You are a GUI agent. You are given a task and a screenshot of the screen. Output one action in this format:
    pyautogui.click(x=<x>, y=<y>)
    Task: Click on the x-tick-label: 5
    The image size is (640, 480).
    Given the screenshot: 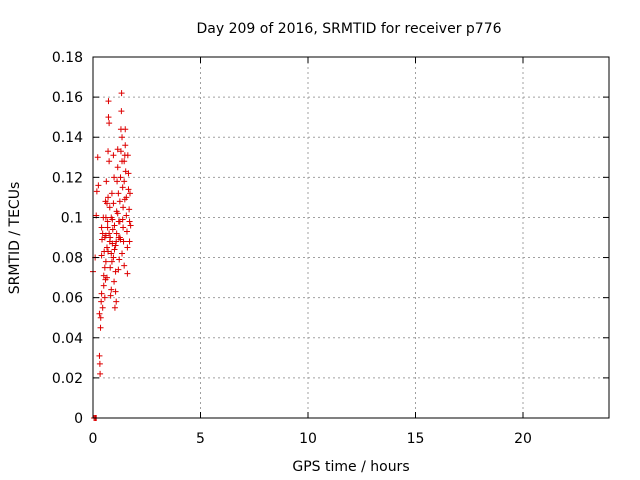 What is the action you would take?
    pyautogui.click(x=200, y=439)
    